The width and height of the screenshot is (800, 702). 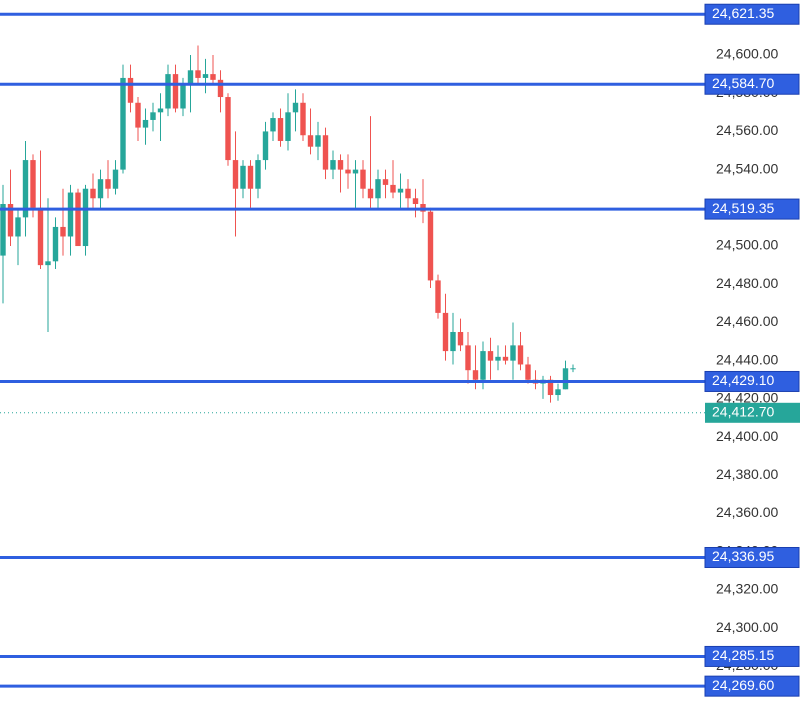 What do you see at coordinates (747, 474) in the screenshot?
I see `y-tick-label: 24,380.00` at bounding box center [747, 474].